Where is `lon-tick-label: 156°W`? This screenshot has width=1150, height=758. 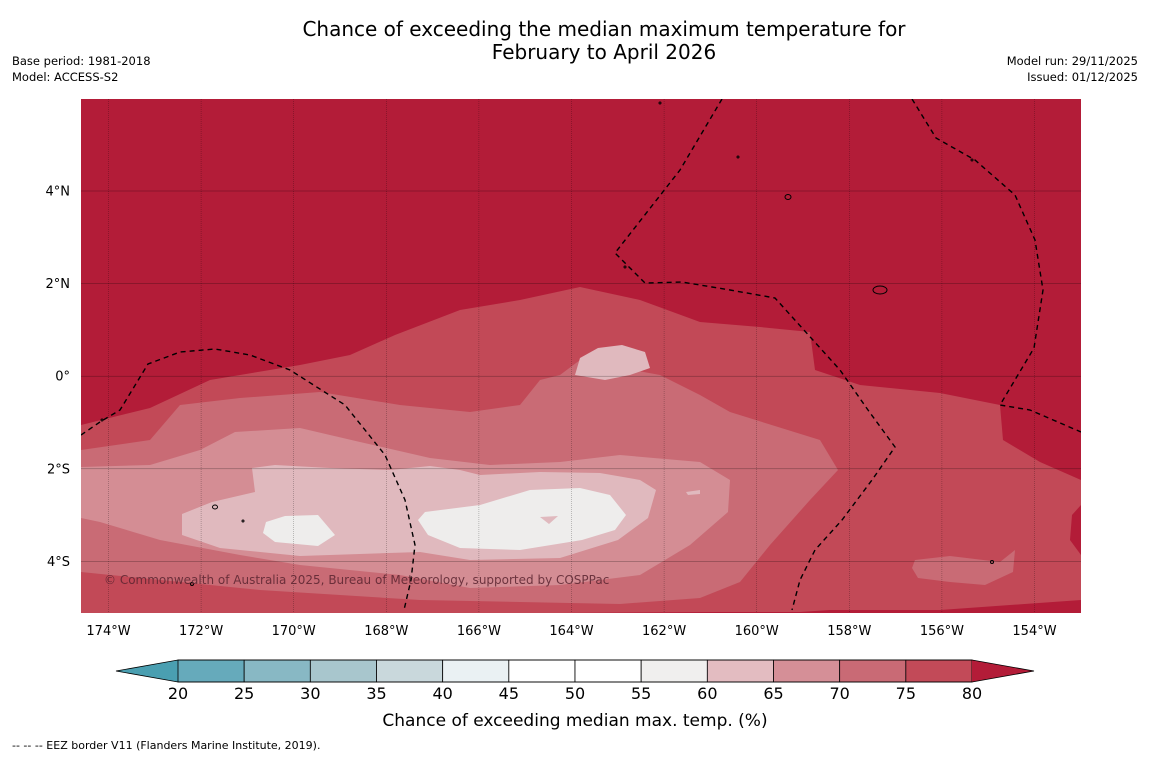 lon-tick-label: 156°W is located at coordinates (942, 631).